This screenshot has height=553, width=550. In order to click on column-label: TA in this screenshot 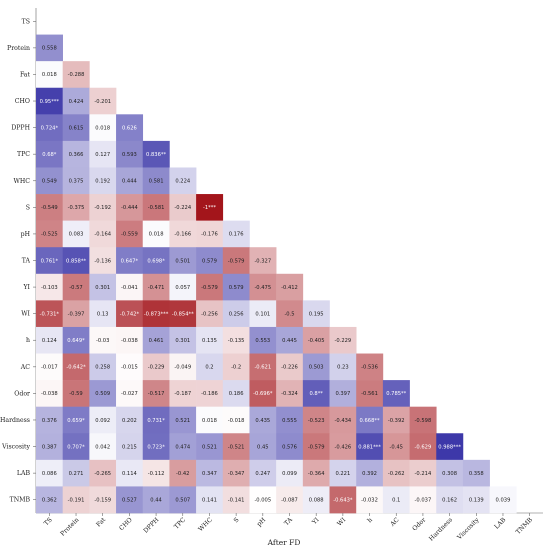, I will do `click(288, 521)`.